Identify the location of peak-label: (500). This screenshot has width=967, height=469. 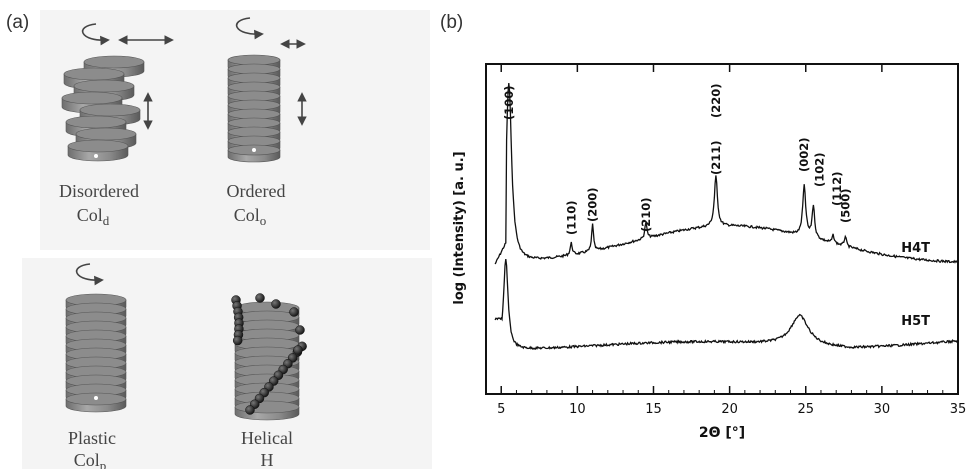
(845, 205).